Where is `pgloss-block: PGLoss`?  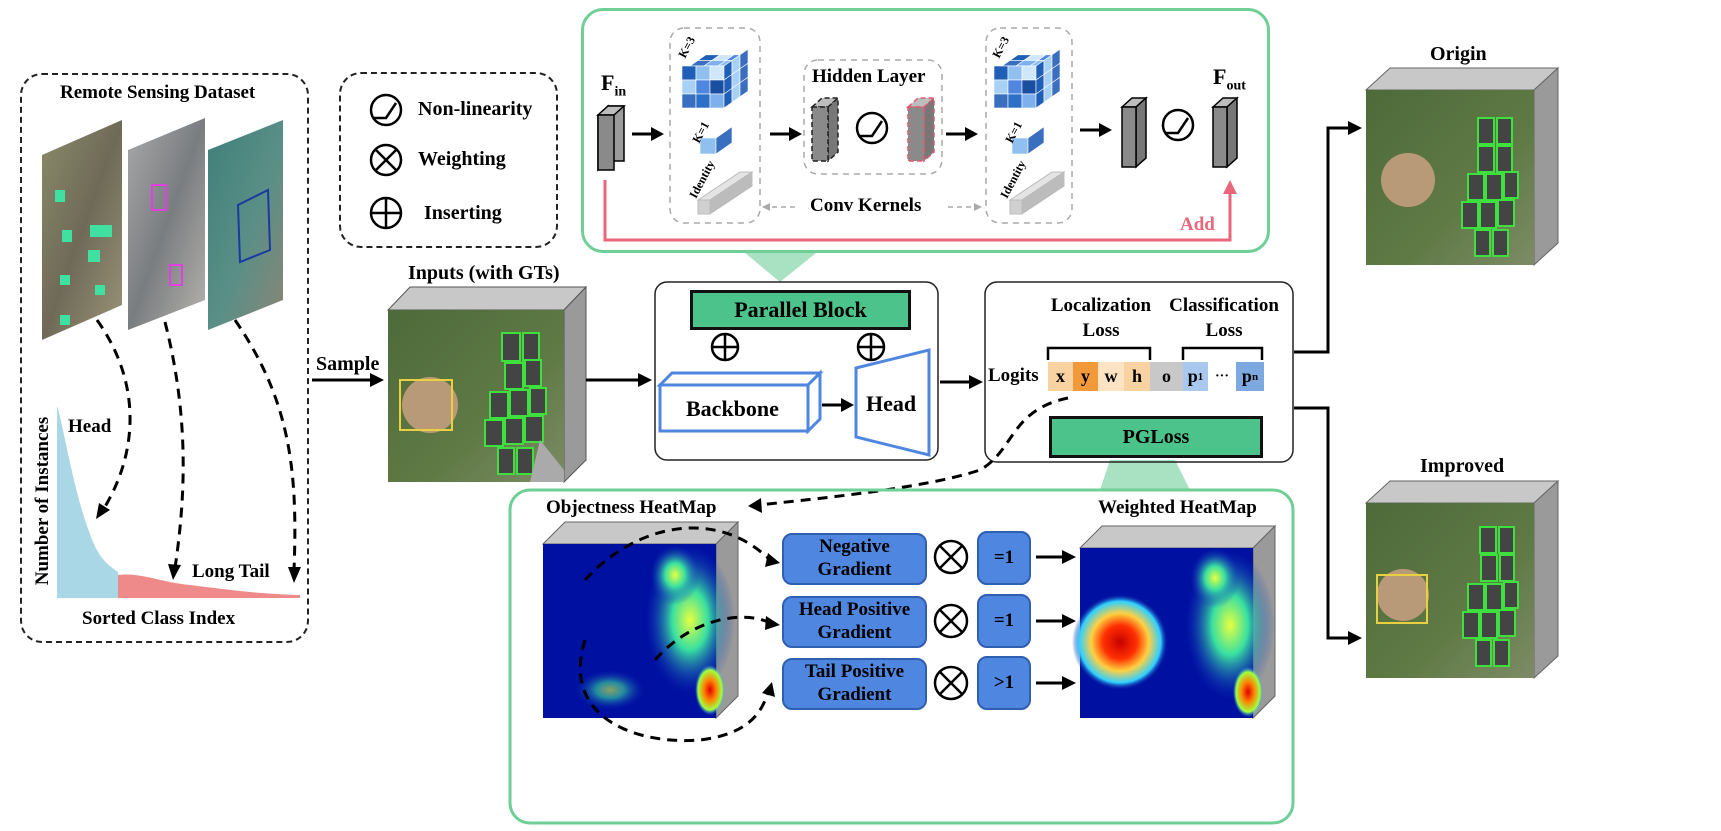 pgloss-block: PGLoss is located at coordinates (1156, 437).